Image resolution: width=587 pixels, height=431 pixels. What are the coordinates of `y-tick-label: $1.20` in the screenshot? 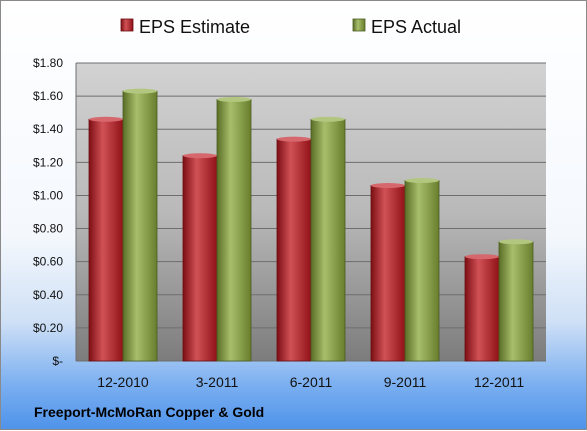 It's located at (48, 162).